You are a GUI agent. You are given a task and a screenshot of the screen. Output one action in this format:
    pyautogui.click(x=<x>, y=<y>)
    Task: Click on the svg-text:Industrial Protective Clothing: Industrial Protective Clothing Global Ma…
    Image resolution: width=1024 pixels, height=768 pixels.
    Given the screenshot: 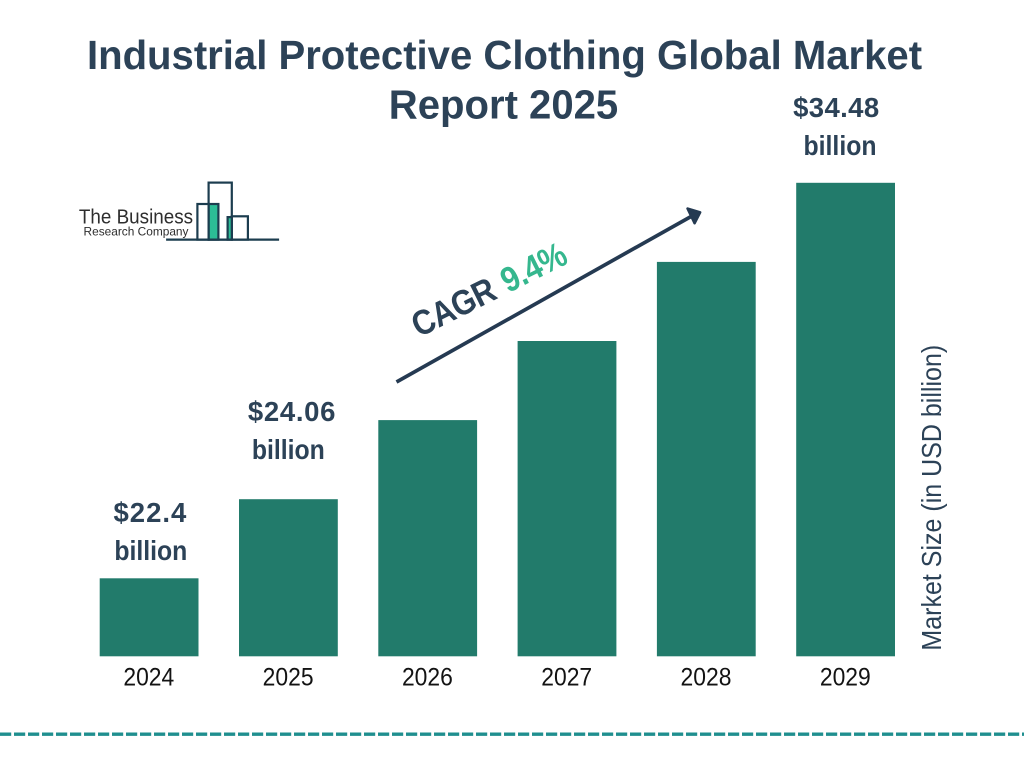 What is the action you would take?
    pyautogui.click(x=504, y=55)
    